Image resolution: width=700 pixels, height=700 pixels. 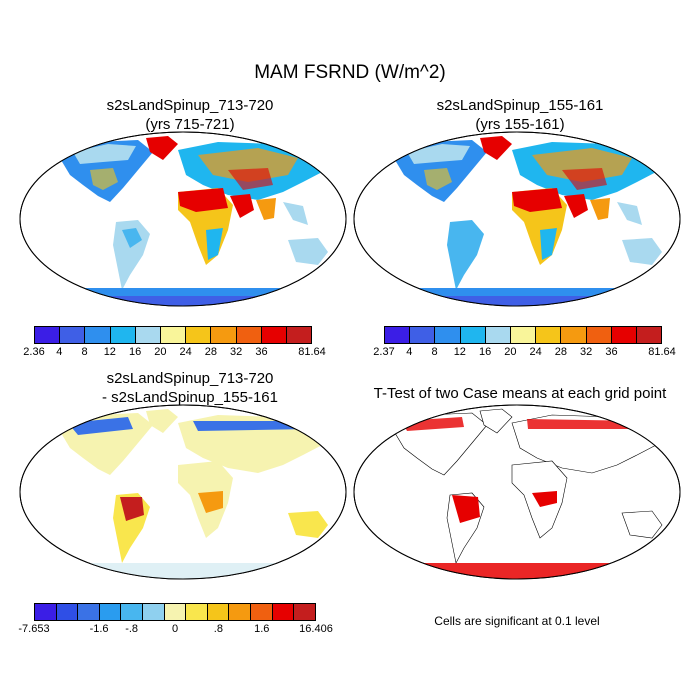 I want to click on panel1-tick-label-0: 2.36, so click(x=34, y=352).